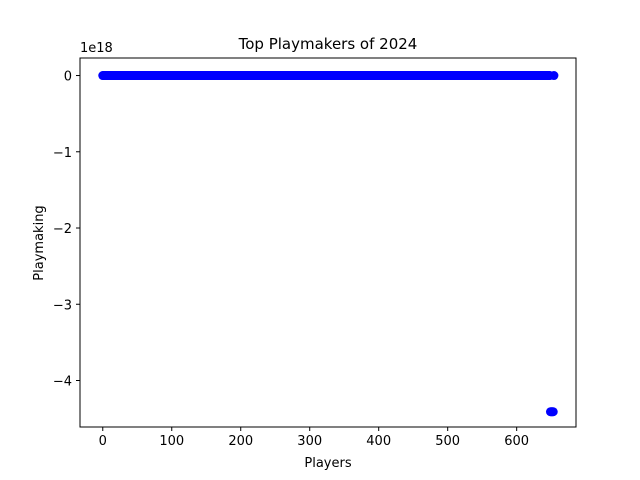 This screenshot has width=640, height=480. What do you see at coordinates (553, 412) in the screenshot?
I see `outlier-data-point` at bounding box center [553, 412].